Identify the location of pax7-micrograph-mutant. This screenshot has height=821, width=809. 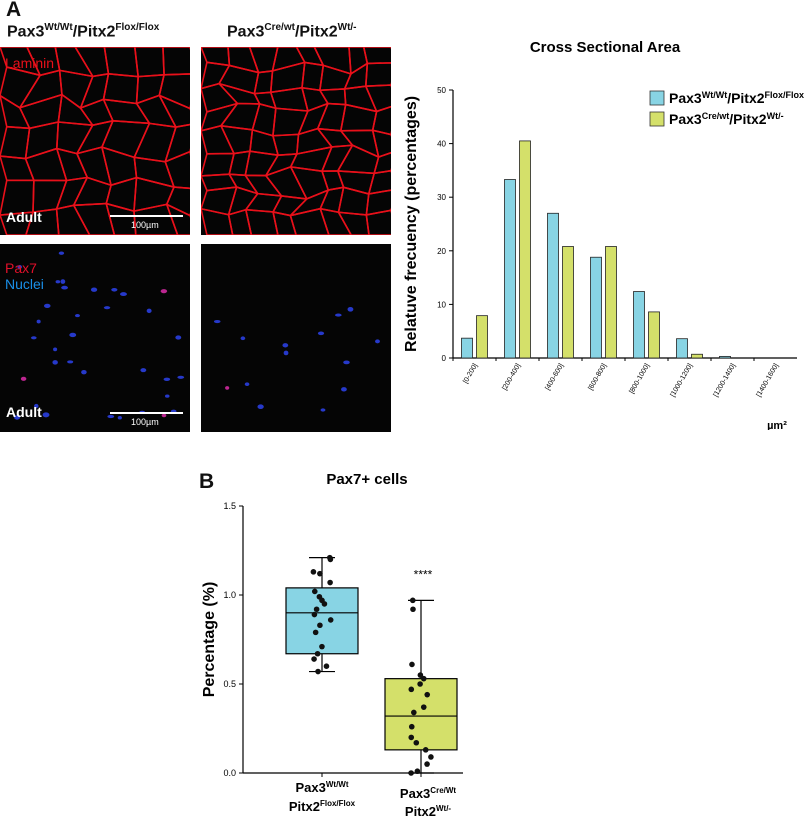
(296, 338).